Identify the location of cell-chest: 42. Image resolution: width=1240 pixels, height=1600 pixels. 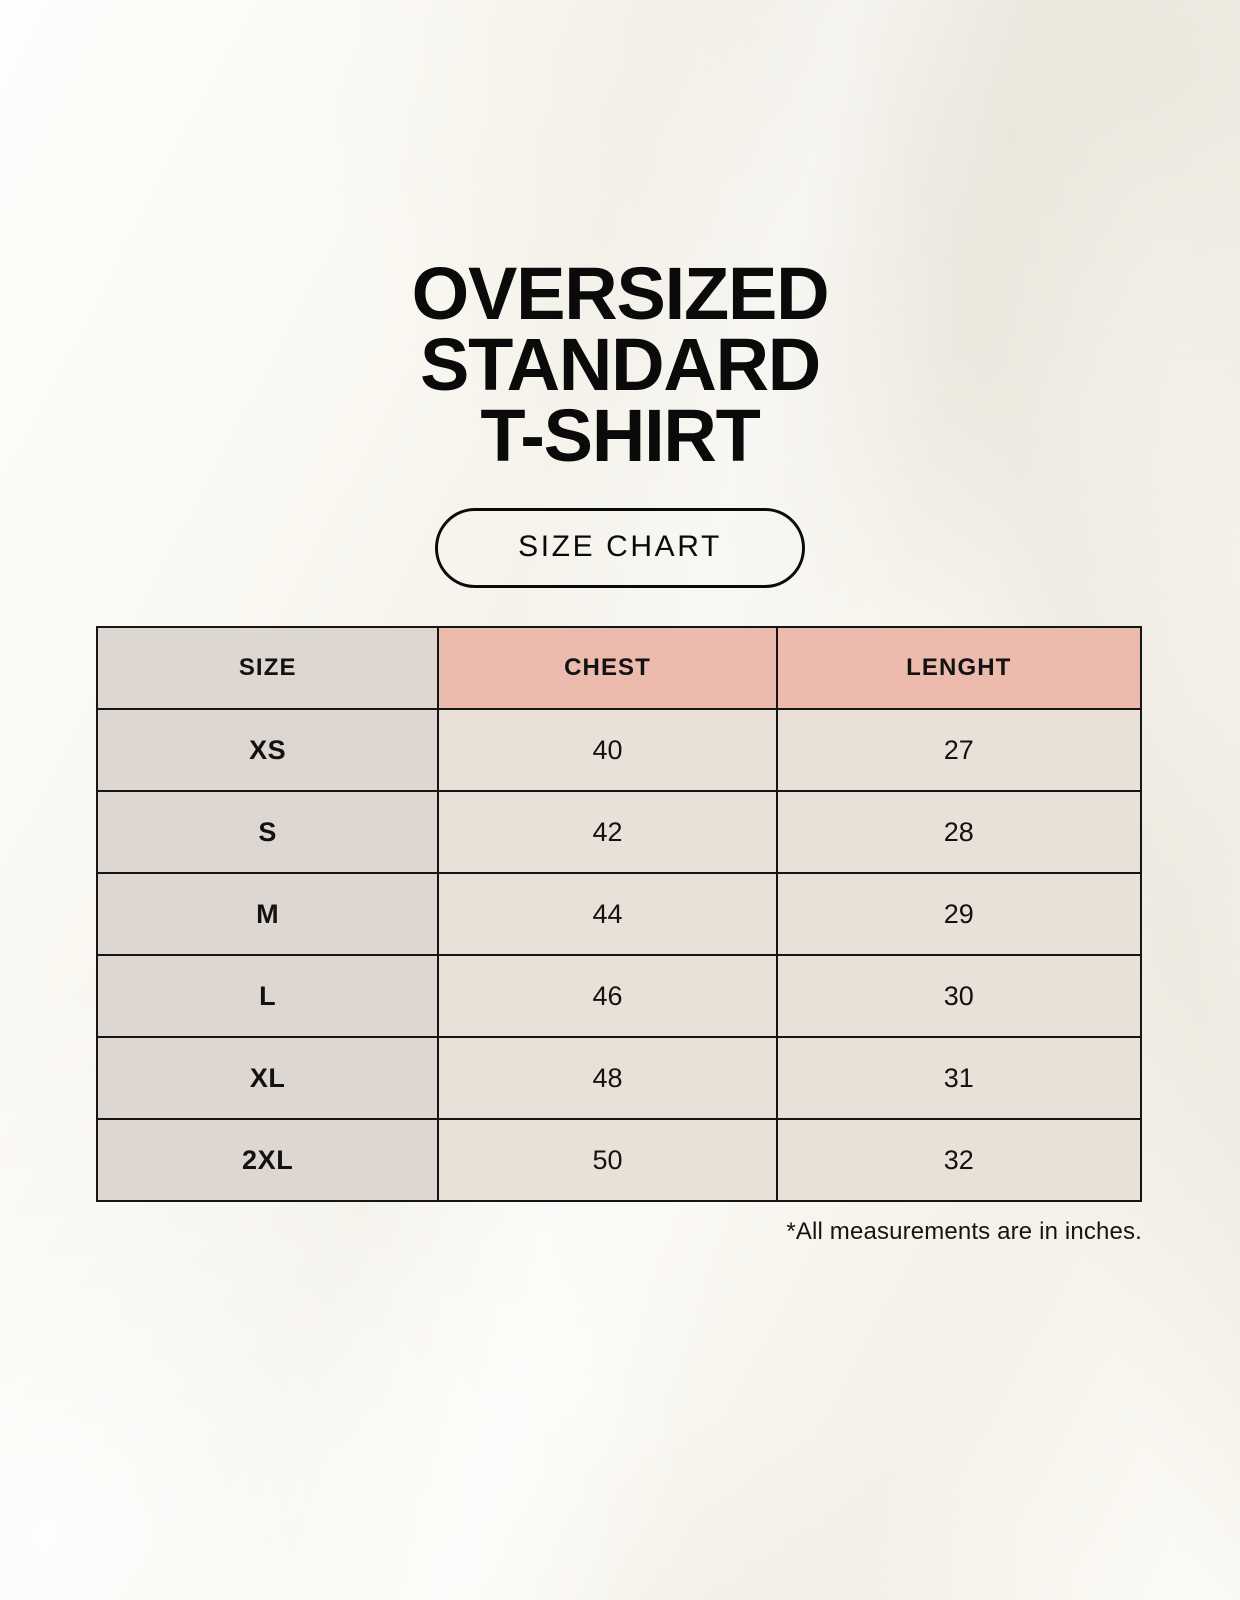
(607, 832).